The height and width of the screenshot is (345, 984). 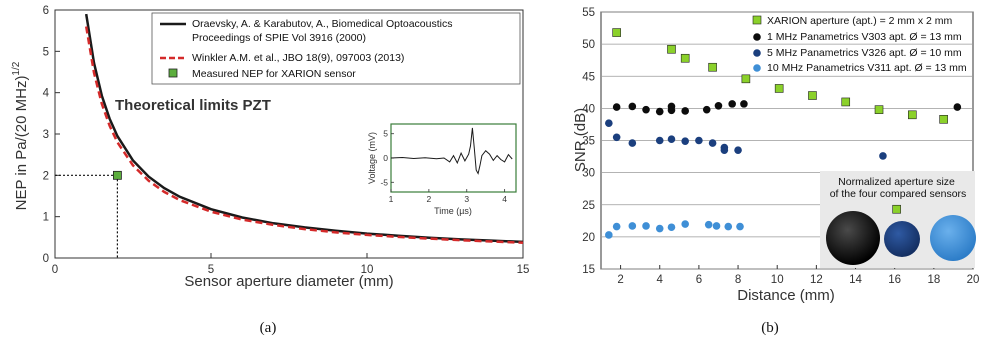 What do you see at coordinates (757, 37) in the screenshot?
I see `legend-swatch-1mhz` at bounding box center [757, 37].